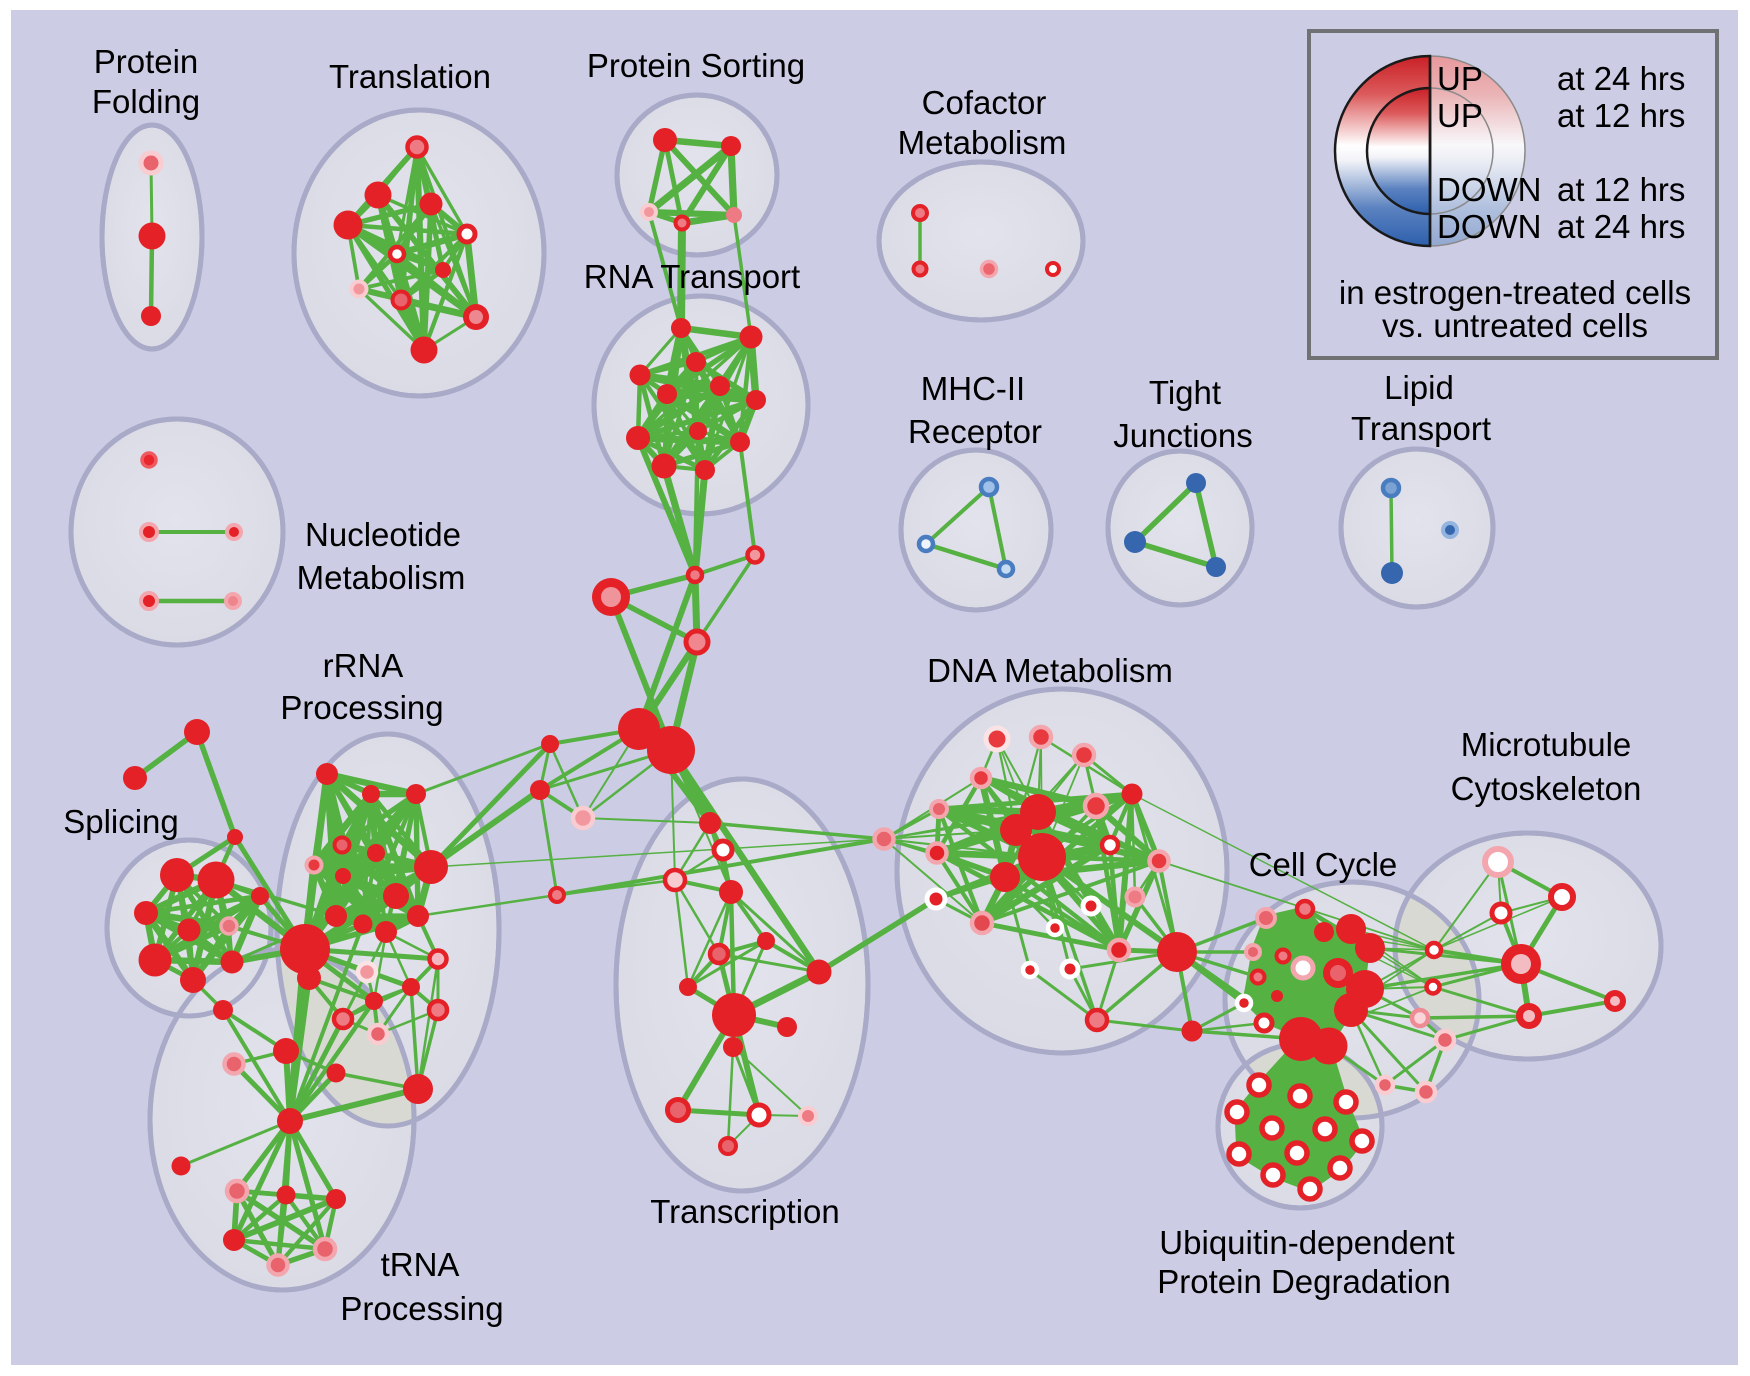 This screenshot has height=1376, width=1750. Describe the element at coordinates (1185, 392) in the screenshot. I see `svg-text: Tight` at that location.